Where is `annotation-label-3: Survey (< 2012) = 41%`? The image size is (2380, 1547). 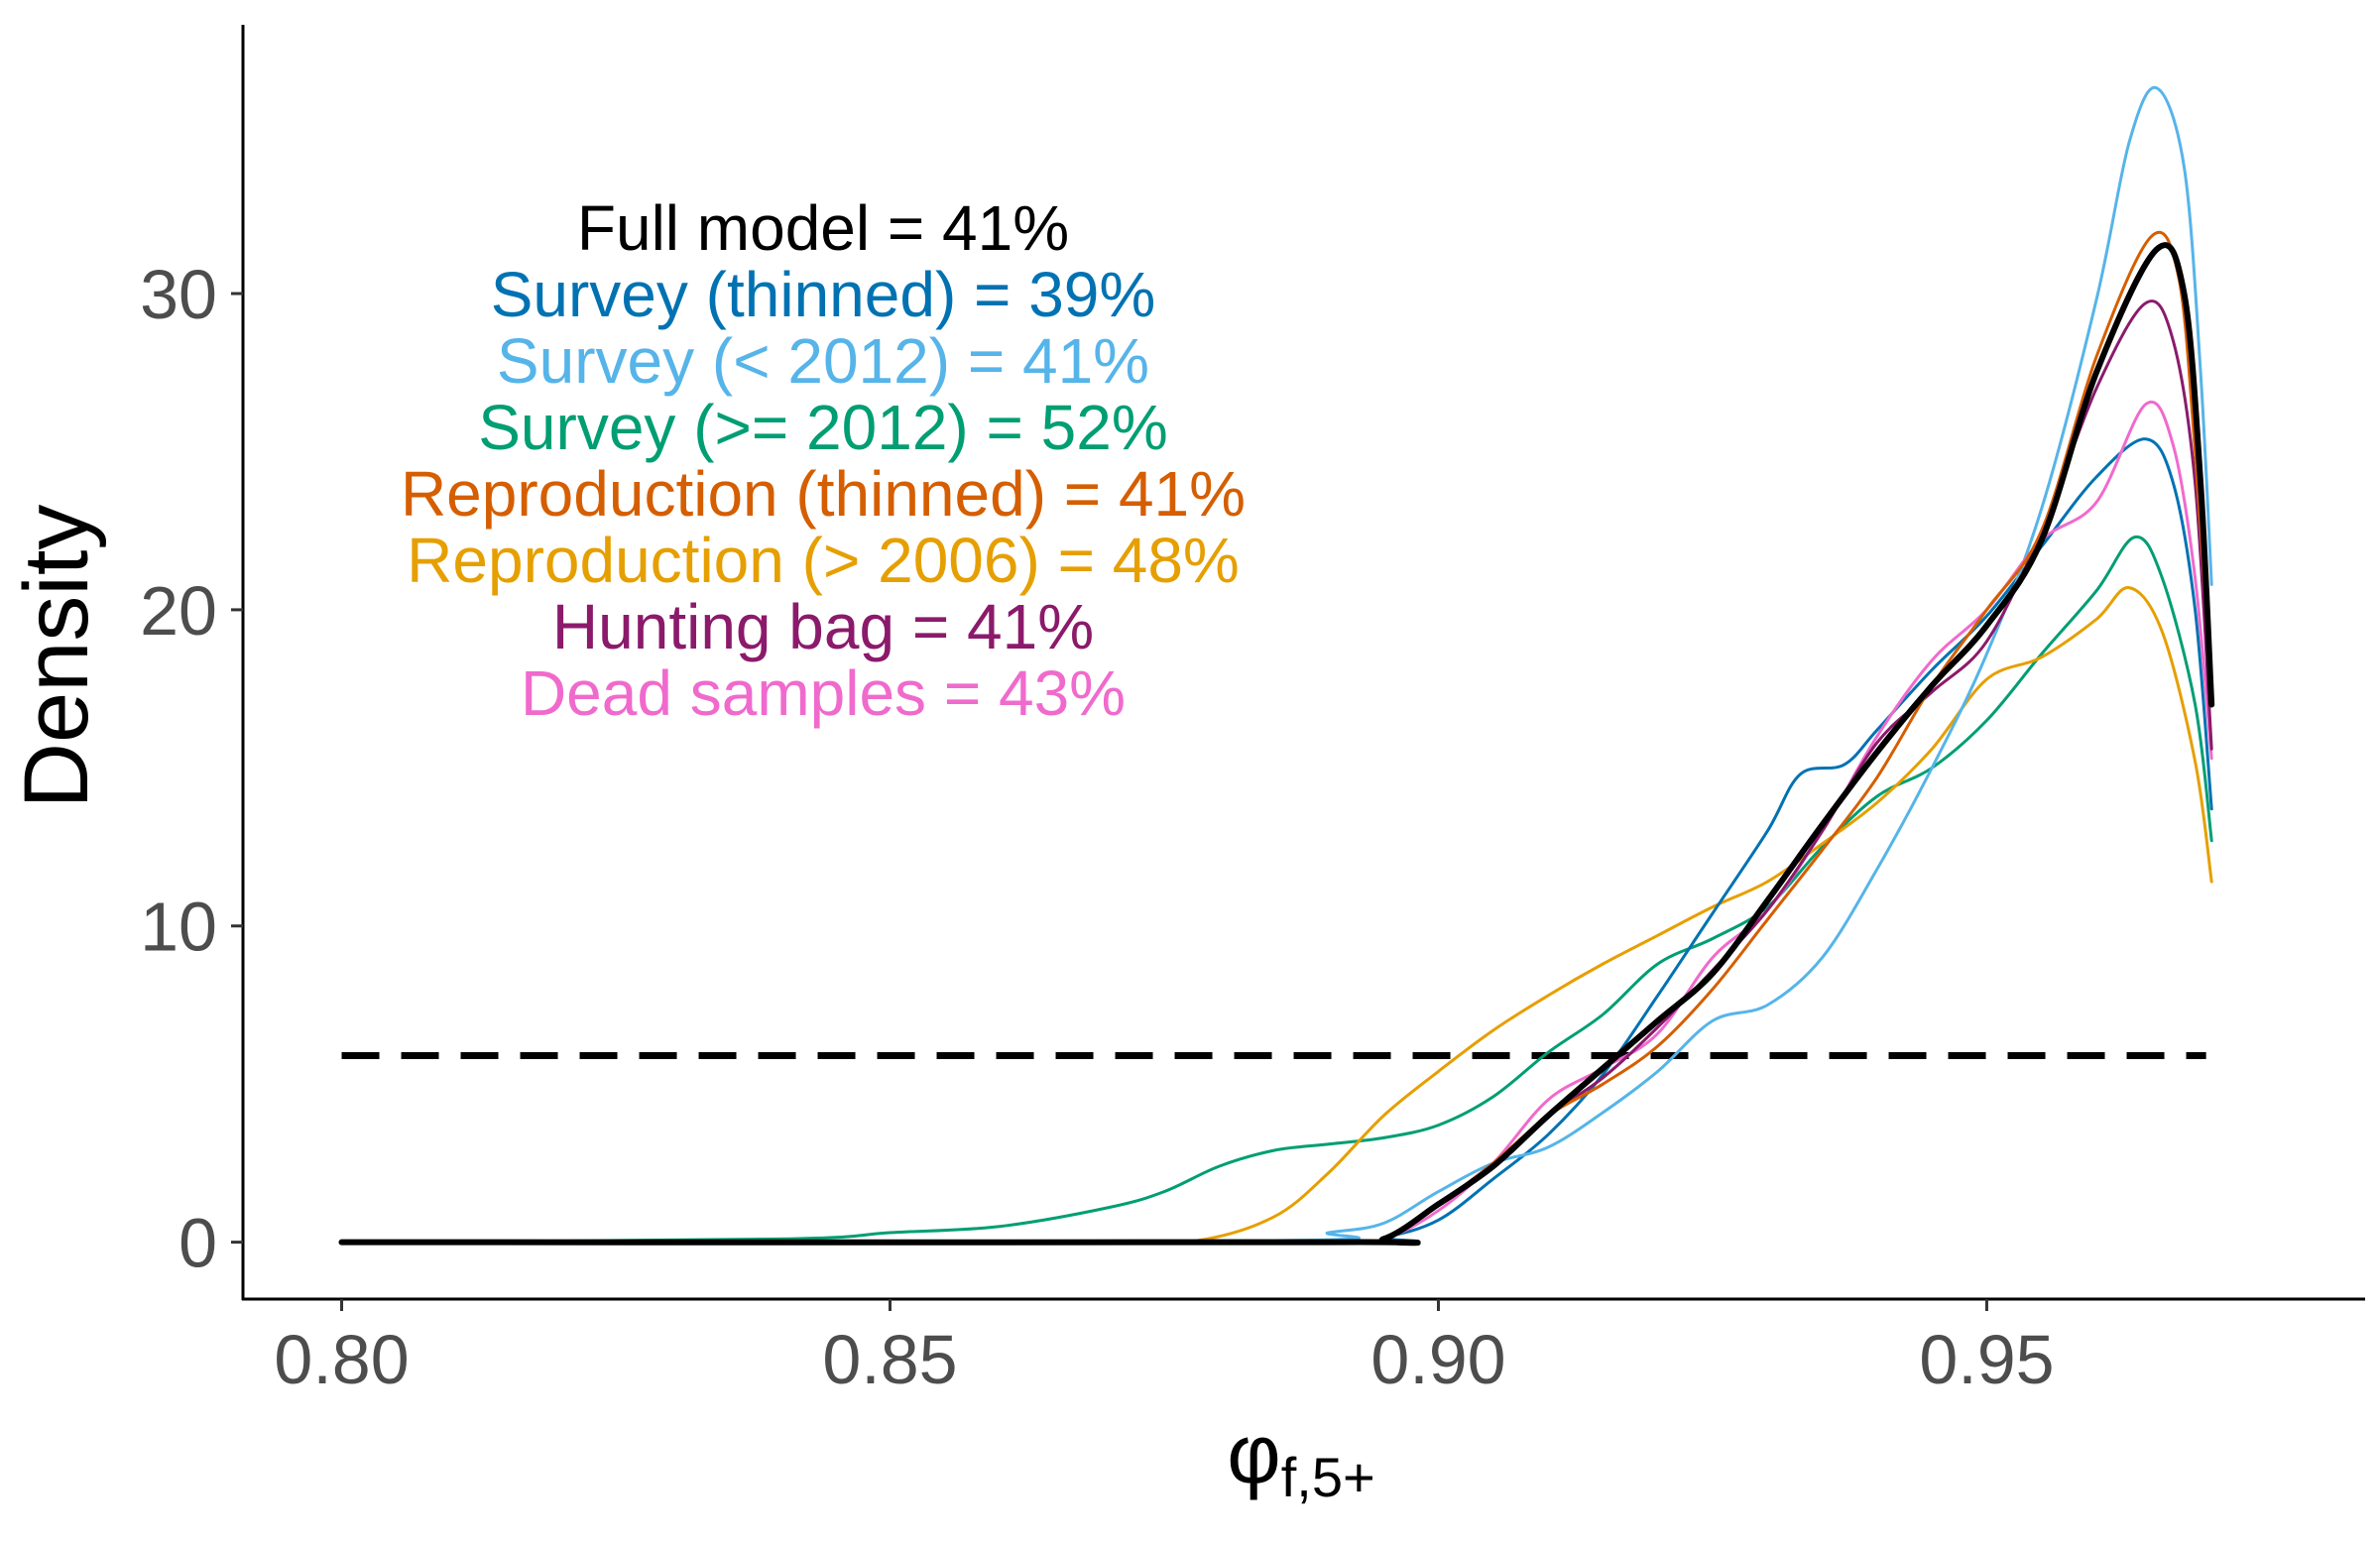 annotation-label-3: Survey (< 2012) = 41% is located at coordinates (823, 361).